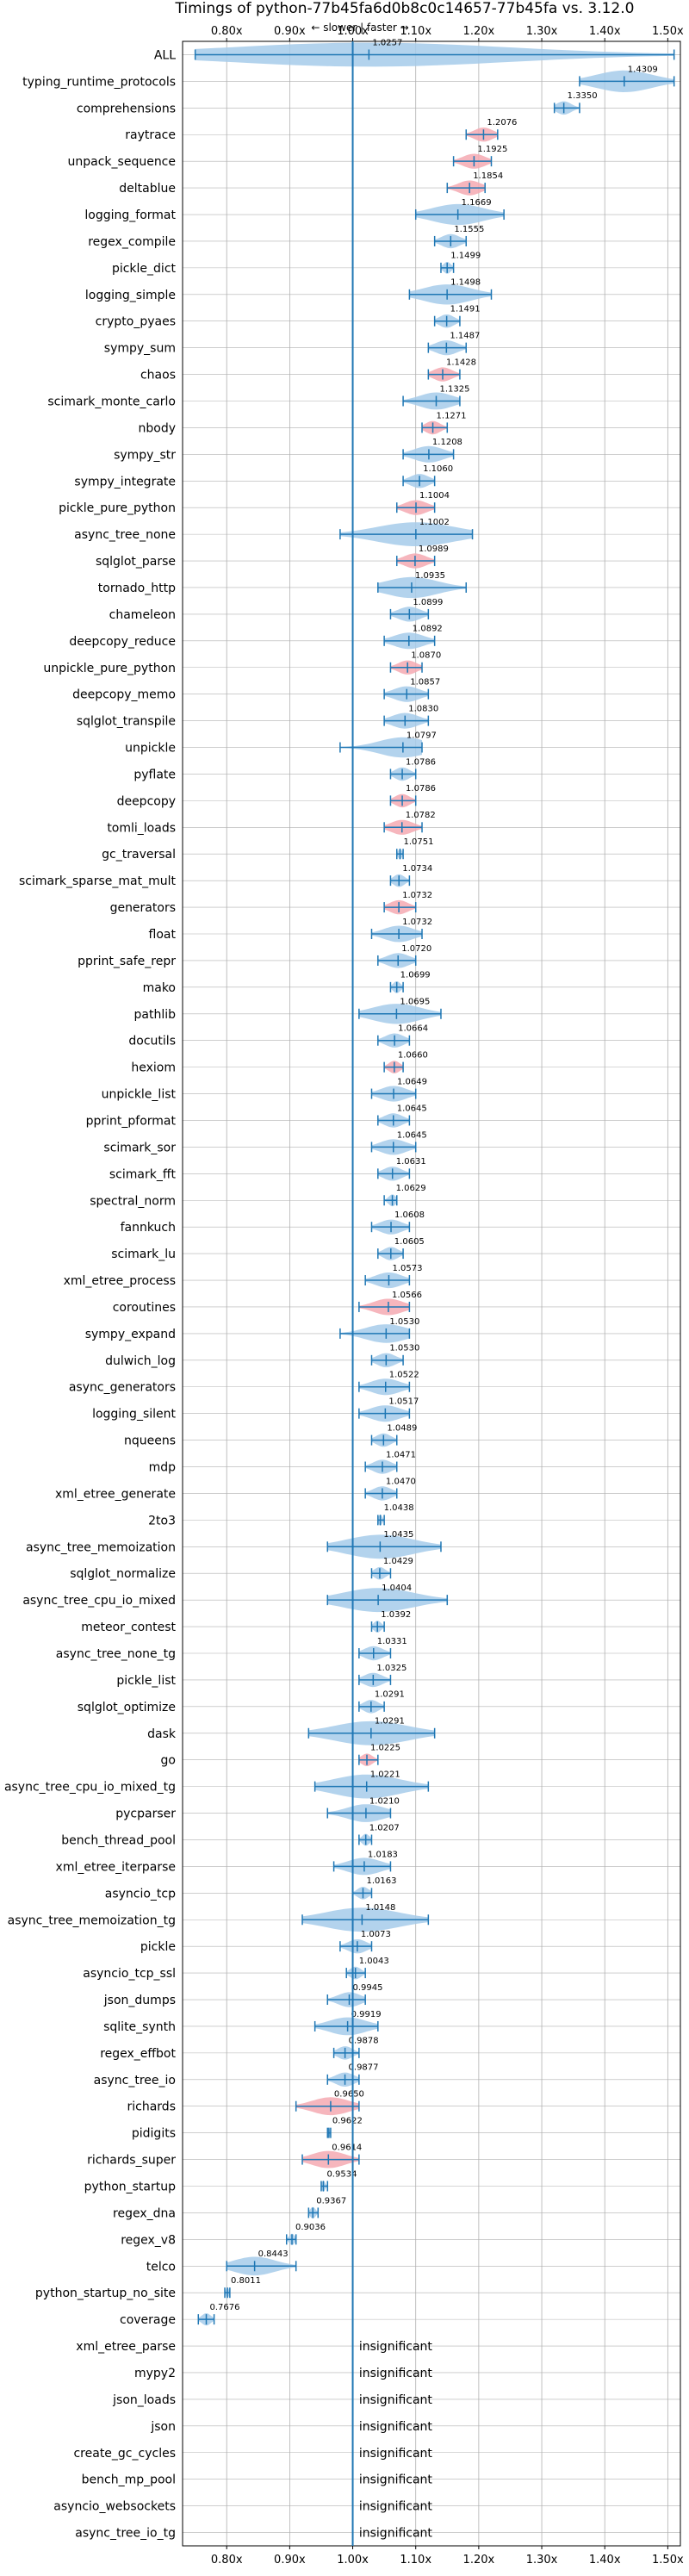 The width and height of the screenshot is (689, 2576). Describe the element at coordinates (140, 349) in the screenshot. I see `row-label: sympy_sum` at that location.